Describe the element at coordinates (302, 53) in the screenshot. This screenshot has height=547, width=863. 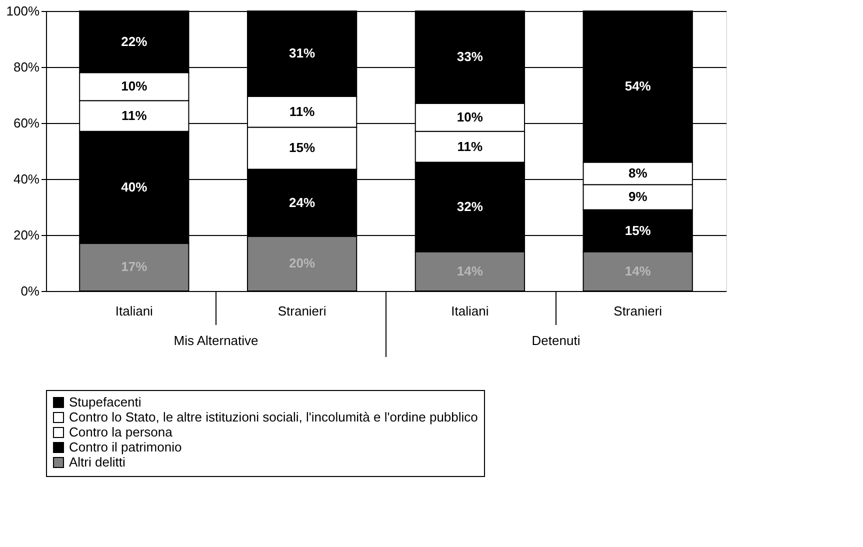
I see `data-label: 31%` at that location.